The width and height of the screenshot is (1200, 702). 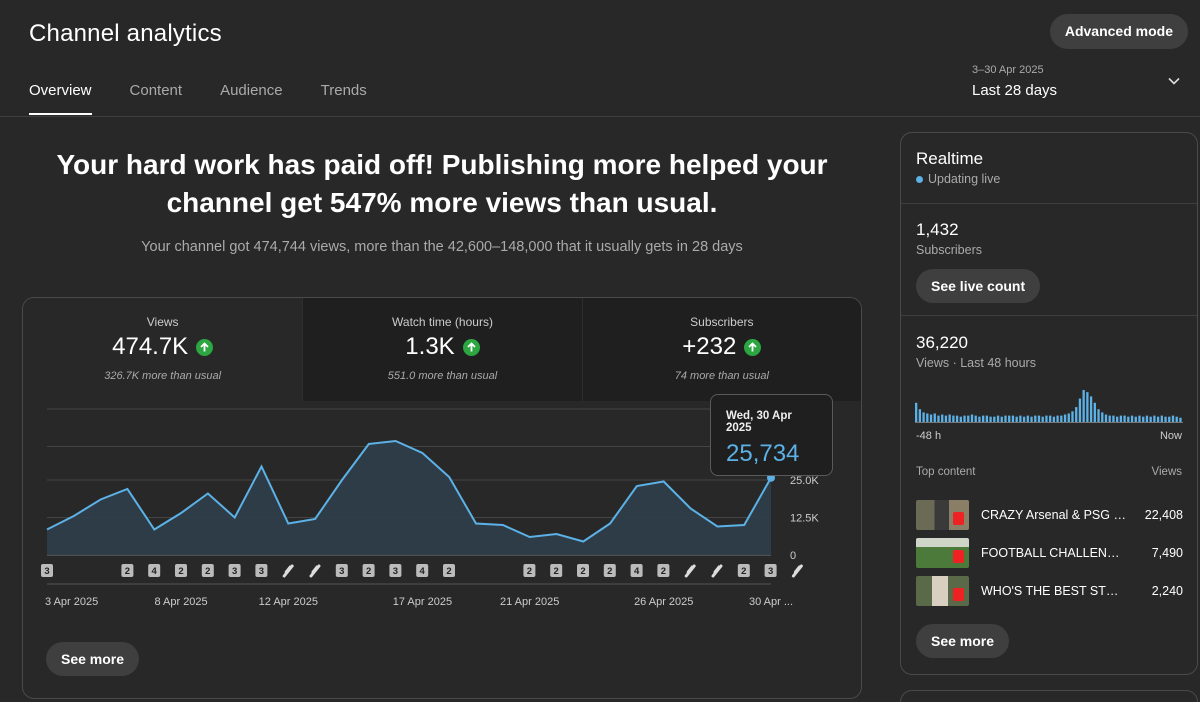 I want to click on metric-label: Views, so click(x=162, y=322).